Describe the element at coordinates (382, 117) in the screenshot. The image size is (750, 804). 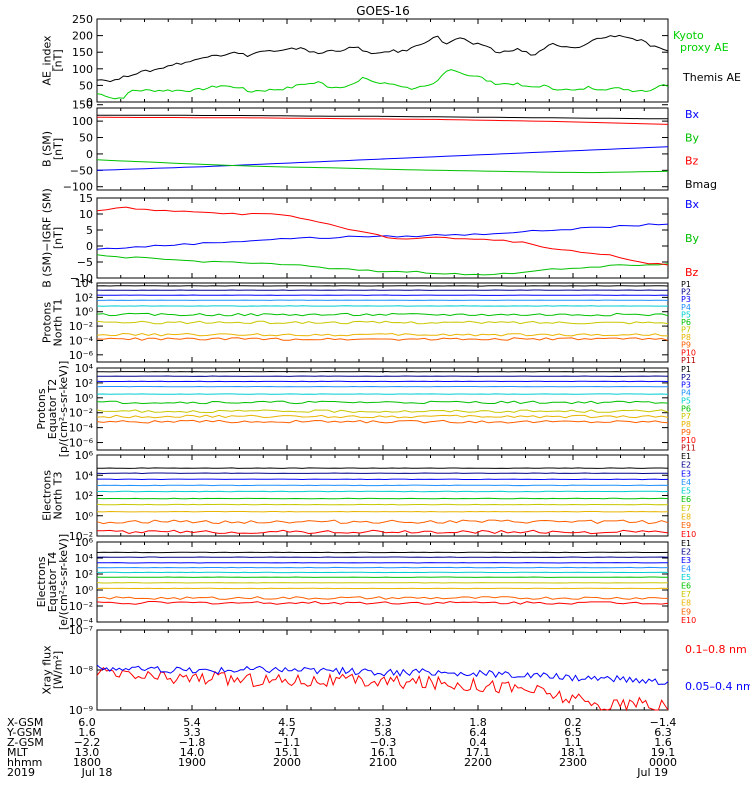
I see `series-line-bmag` at that location.